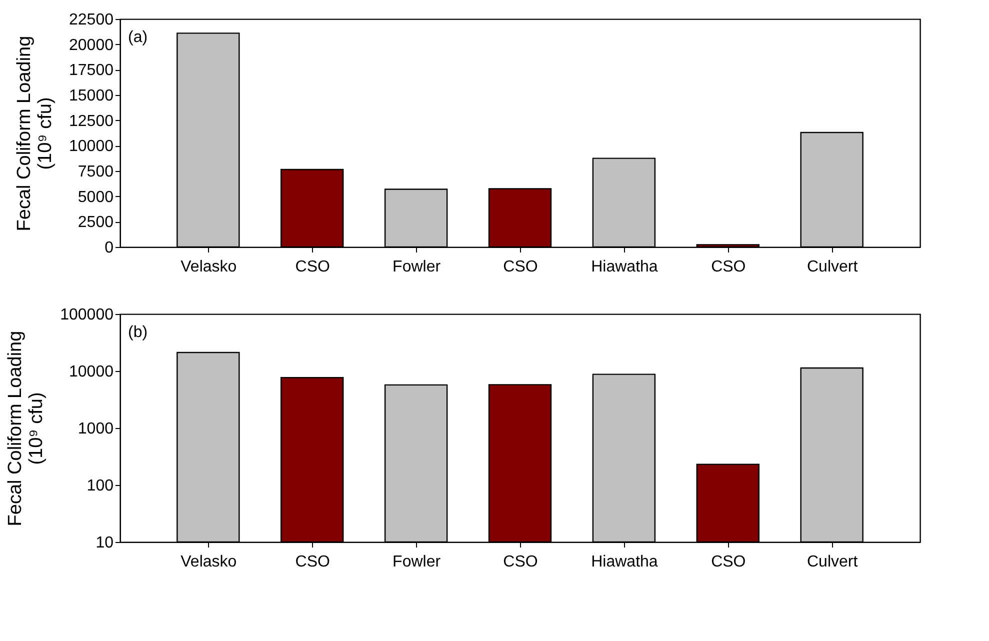  Describe the element at coordinates (96, 172) in the screenshot. I see `y-tick-label: 7500` at that location.